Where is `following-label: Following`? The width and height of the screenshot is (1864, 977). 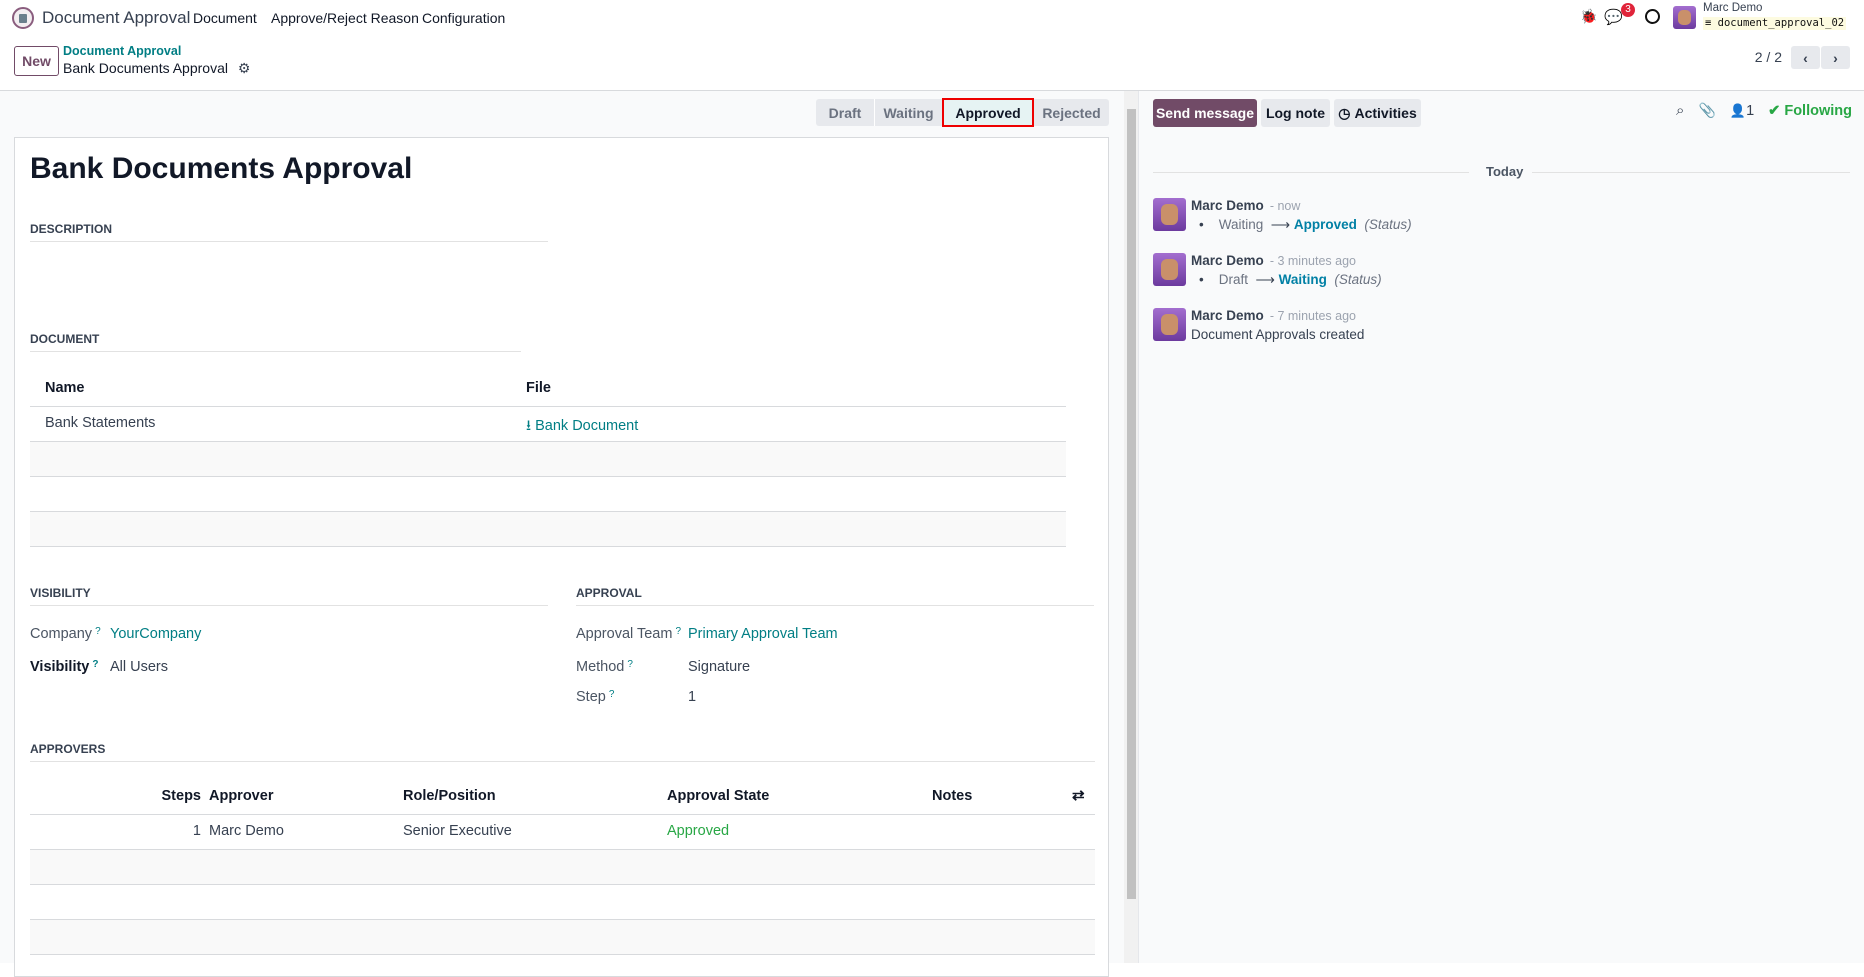 following-label: Following is located at coordinates (1818, 110).